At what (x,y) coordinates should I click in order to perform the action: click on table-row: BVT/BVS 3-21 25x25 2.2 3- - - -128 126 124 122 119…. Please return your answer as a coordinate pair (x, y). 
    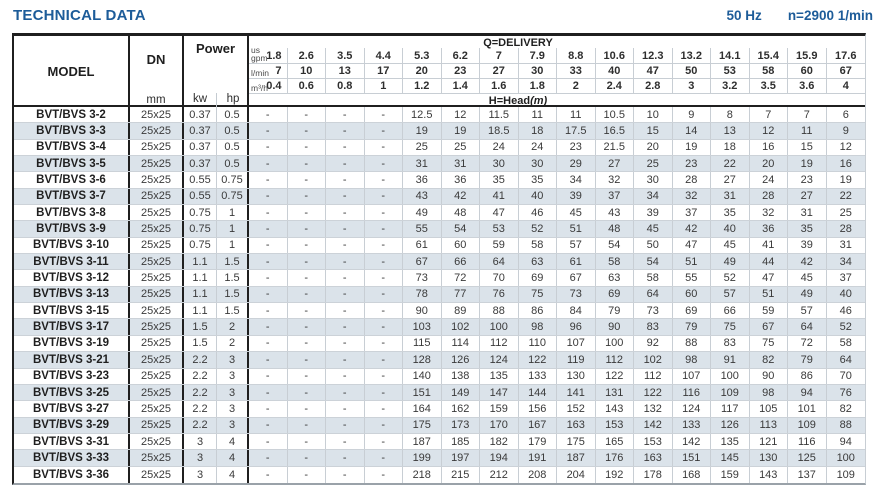
    Looking at the image, I should click on (439, 360).